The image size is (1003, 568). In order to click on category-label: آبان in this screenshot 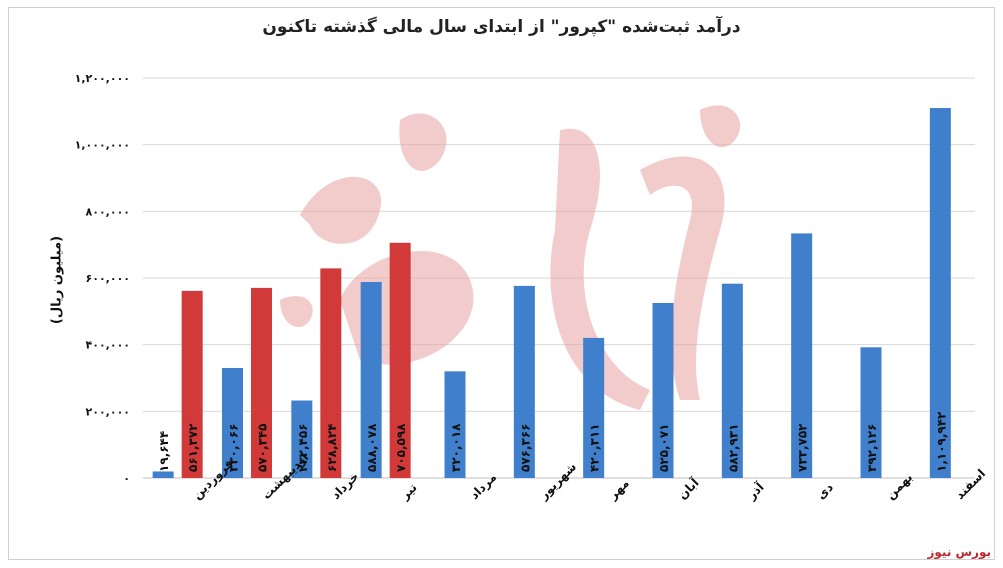, I will do `click(689, 488)`.